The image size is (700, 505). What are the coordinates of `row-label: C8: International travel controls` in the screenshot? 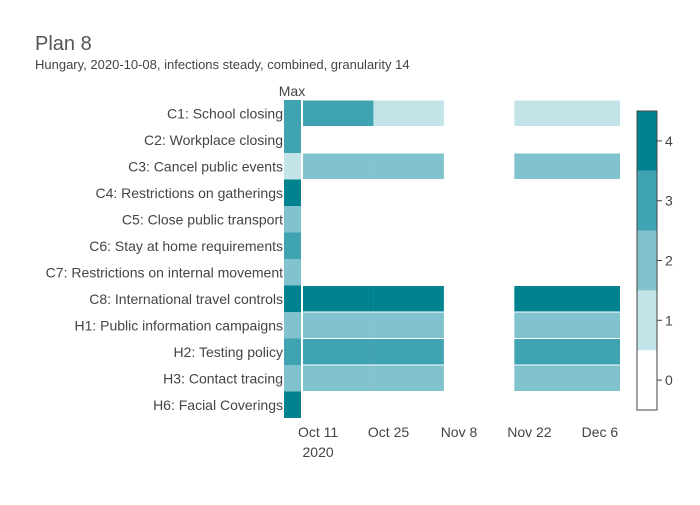 It's located at (186, 299).